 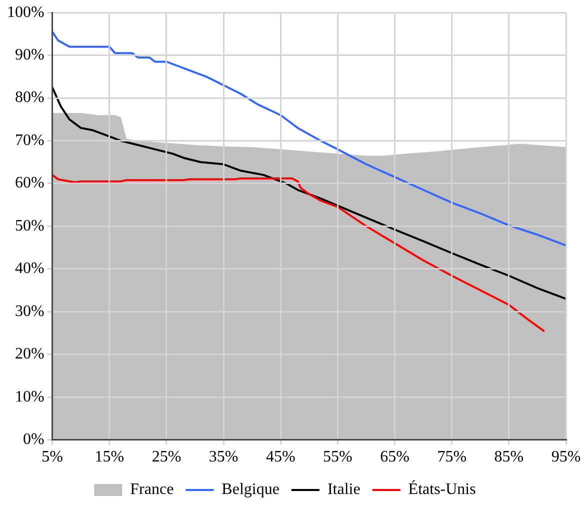 I want to click on x-tick-label: 75%, so click(x=452, y=457).